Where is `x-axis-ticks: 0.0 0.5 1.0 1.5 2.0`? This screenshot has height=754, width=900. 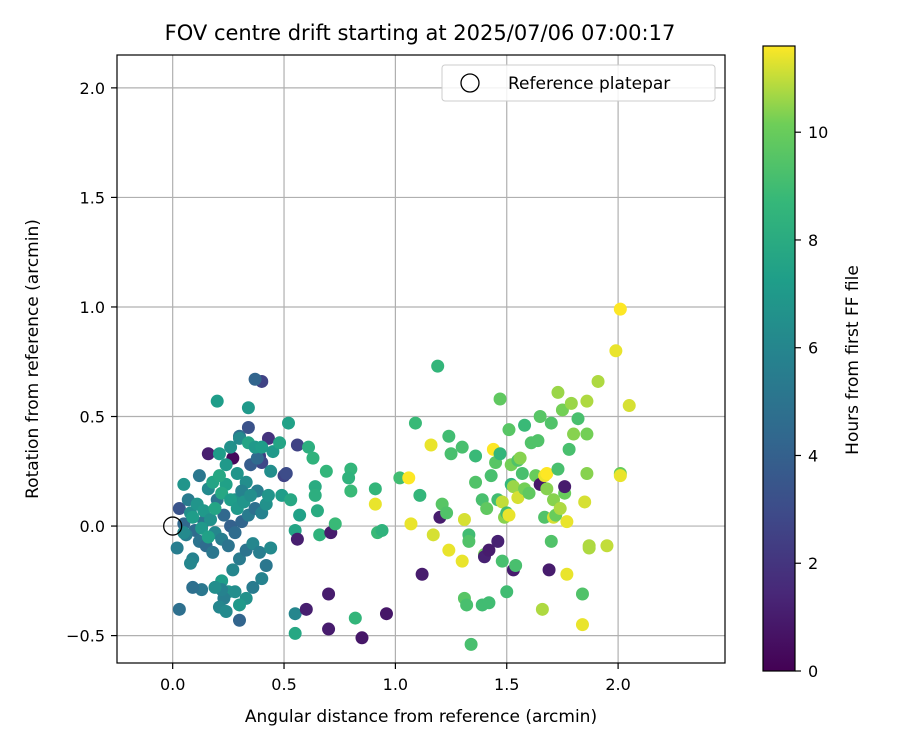
x-axis-ticks: 0.0 0.5 1.0 1.5 2.0 is located at coordinates (395, 678).